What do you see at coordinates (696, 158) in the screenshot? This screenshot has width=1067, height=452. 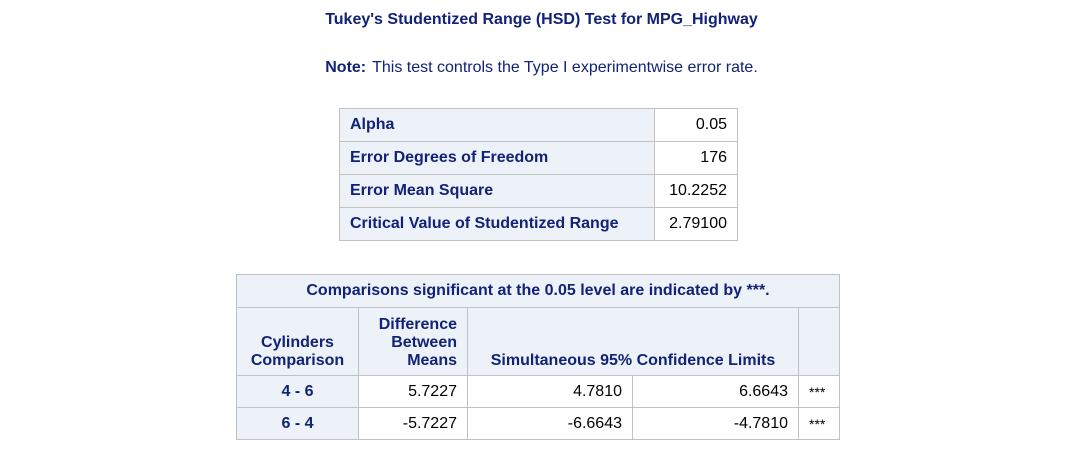 I see `param-value-error-df: 176` at bounding box center [696, 158].